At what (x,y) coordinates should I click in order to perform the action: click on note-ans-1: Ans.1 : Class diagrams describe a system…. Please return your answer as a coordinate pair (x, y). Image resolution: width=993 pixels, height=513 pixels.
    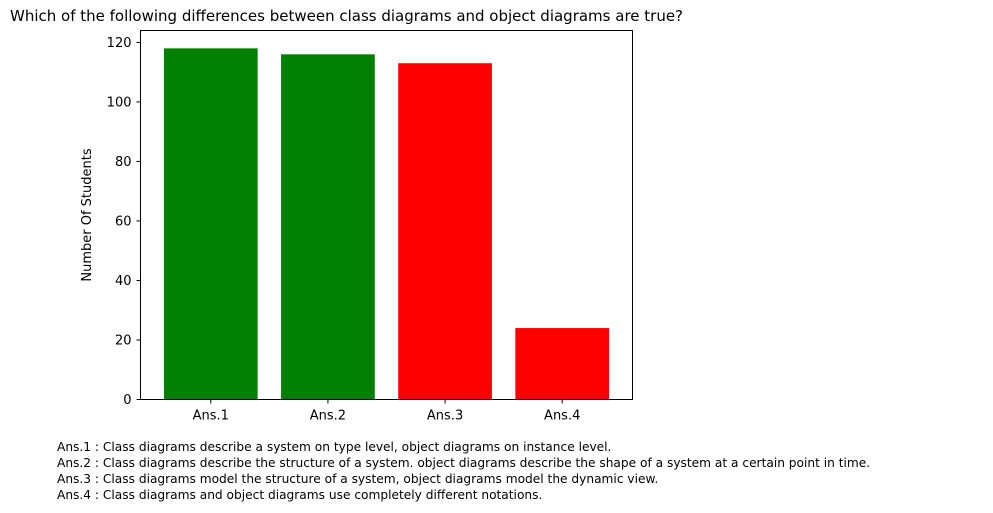
    Looking at the image, I should click on (334, 447).